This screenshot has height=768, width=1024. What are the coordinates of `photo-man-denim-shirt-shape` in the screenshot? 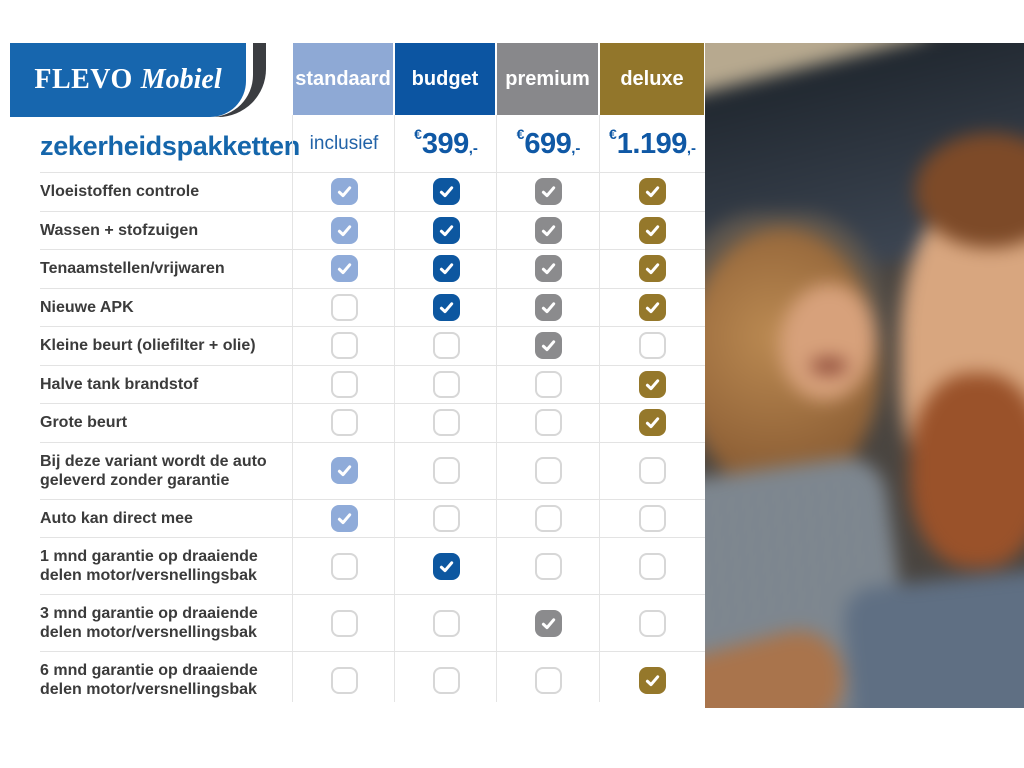 It's located at (932, 637).